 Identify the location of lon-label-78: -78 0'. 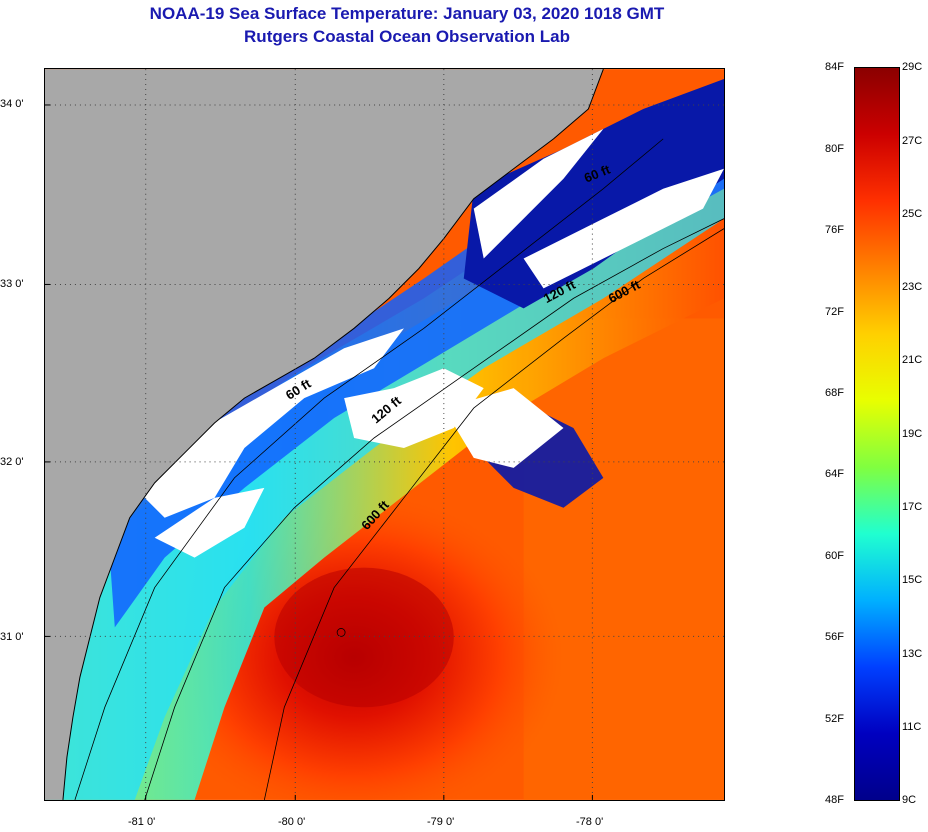
(590, 822).